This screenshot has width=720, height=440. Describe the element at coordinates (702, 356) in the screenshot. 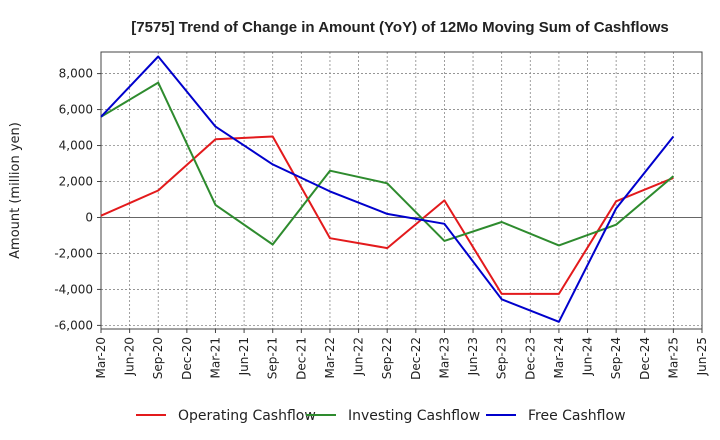

I see `x-tick-label: Jun-25` at that location.